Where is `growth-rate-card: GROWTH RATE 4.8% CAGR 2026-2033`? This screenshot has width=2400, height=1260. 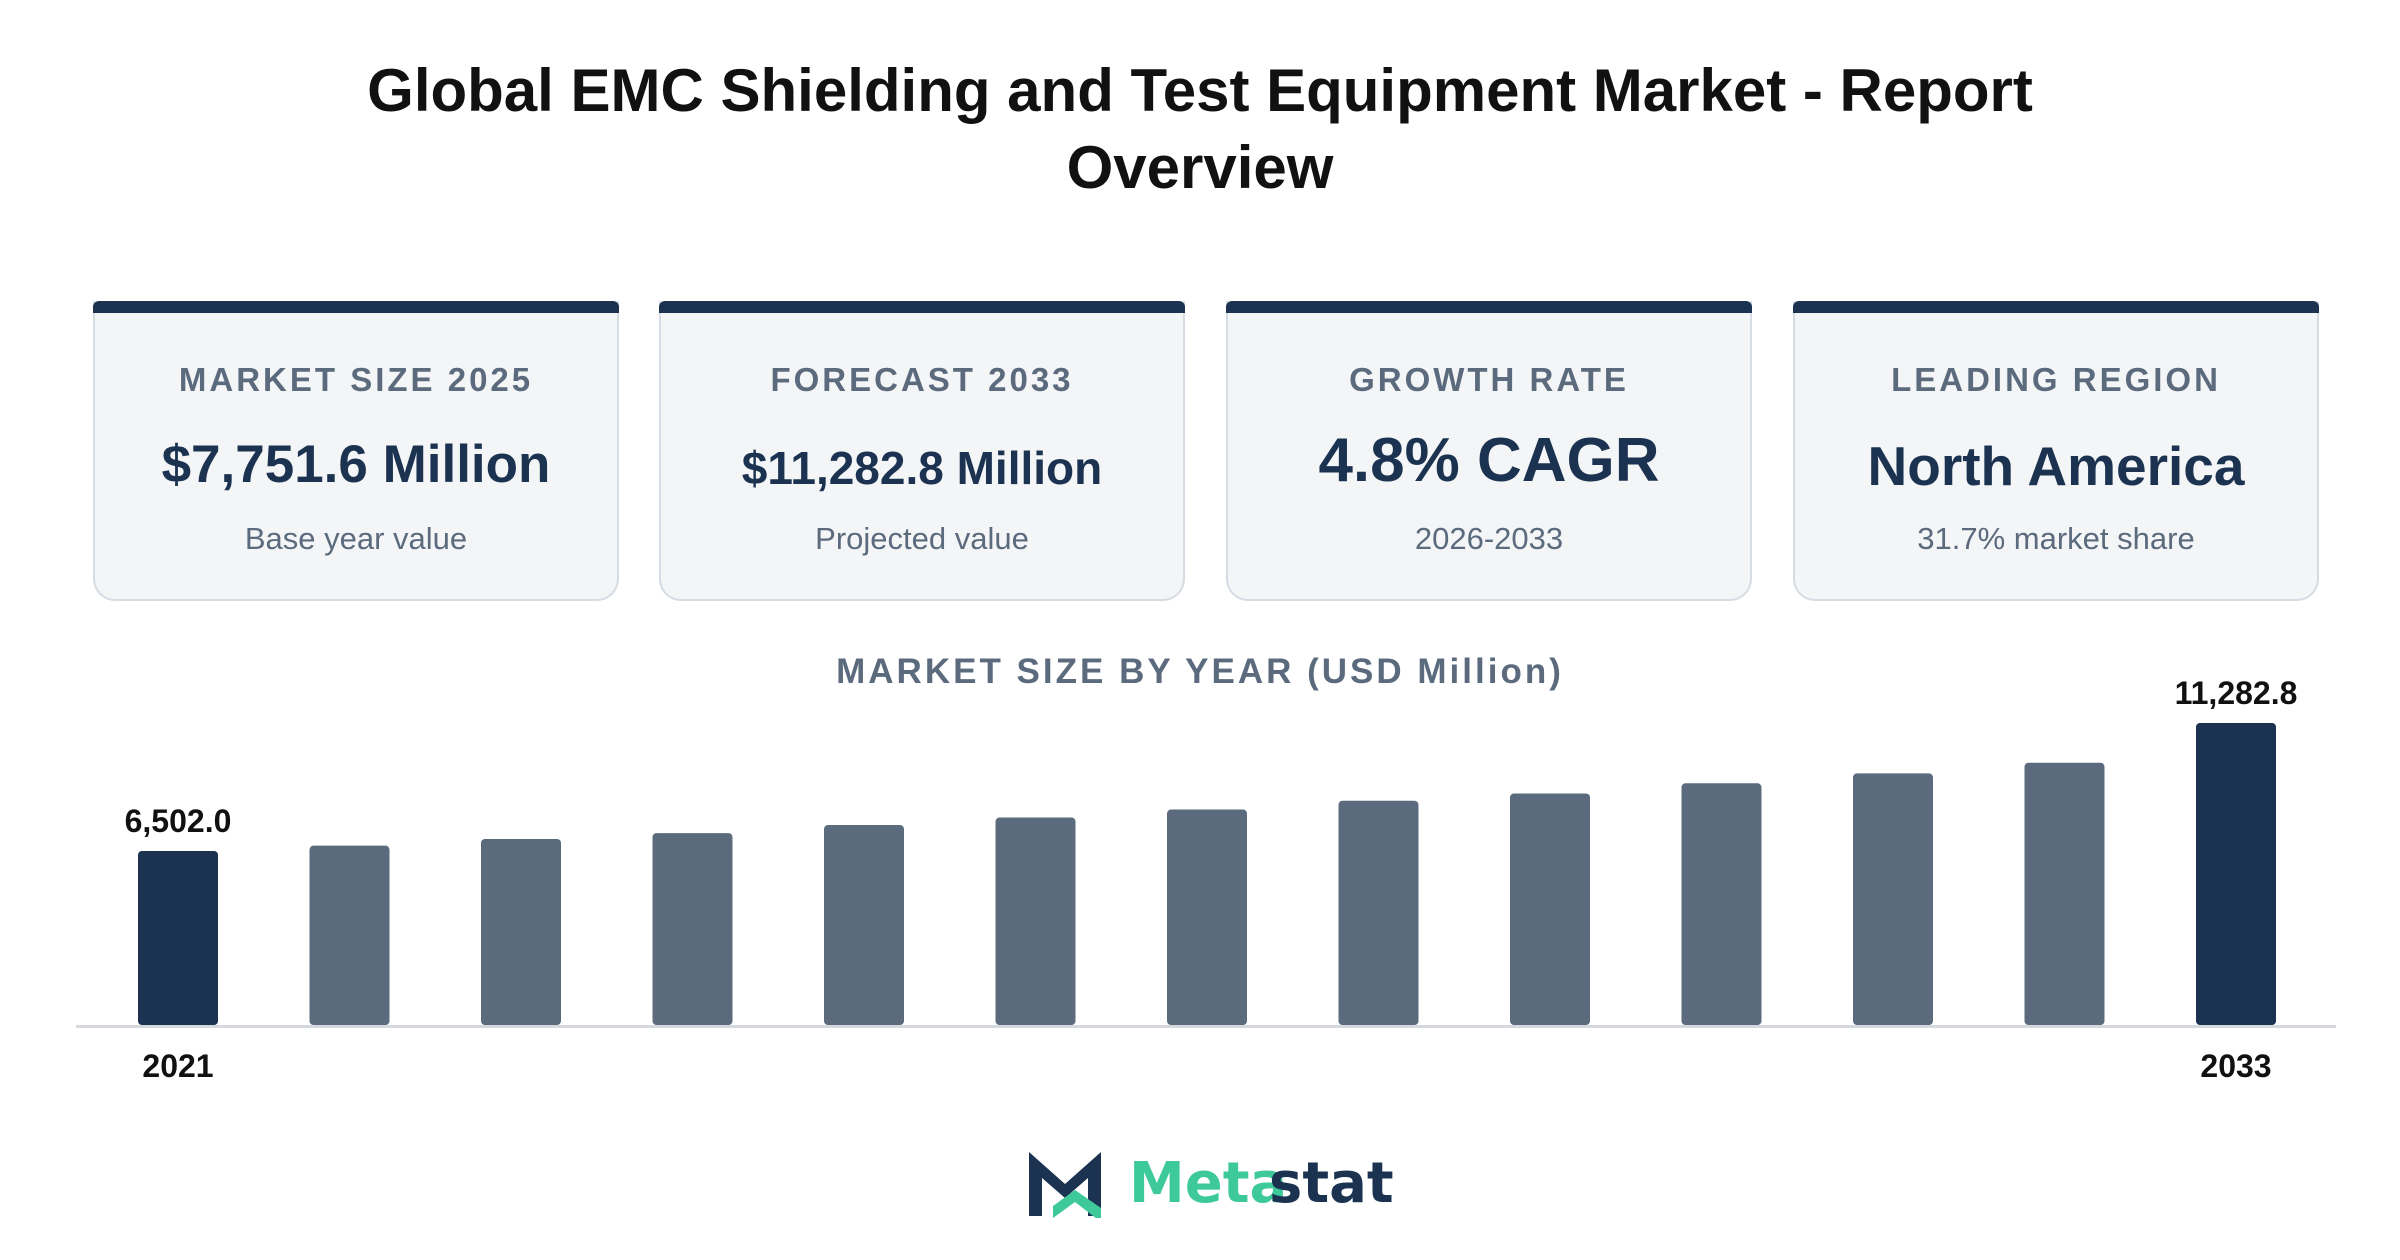
growth-rate-card: GROWTH RATE 4.8% CAGR 2026-2033 is located at coordinates (1489, 451).